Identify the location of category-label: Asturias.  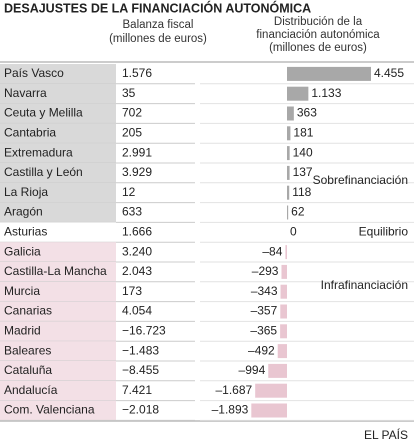
(25, 231).